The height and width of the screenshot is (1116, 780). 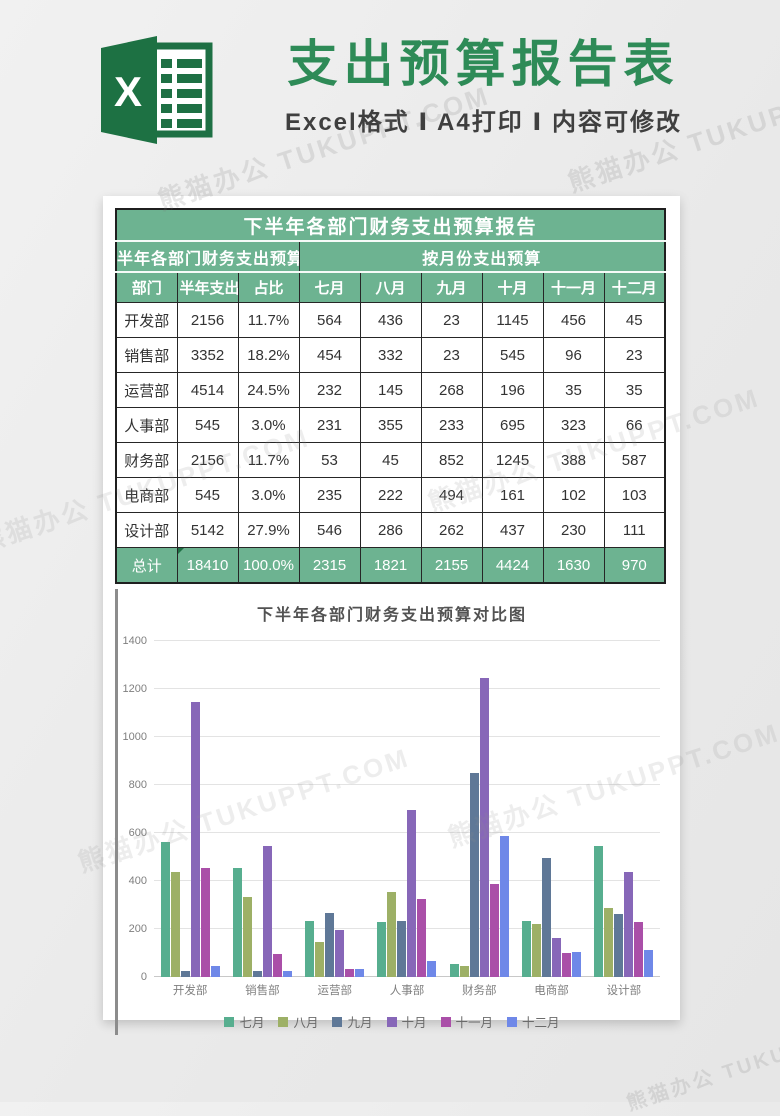 I want to click on value-cell: 1245, so click(x=512, y=460).